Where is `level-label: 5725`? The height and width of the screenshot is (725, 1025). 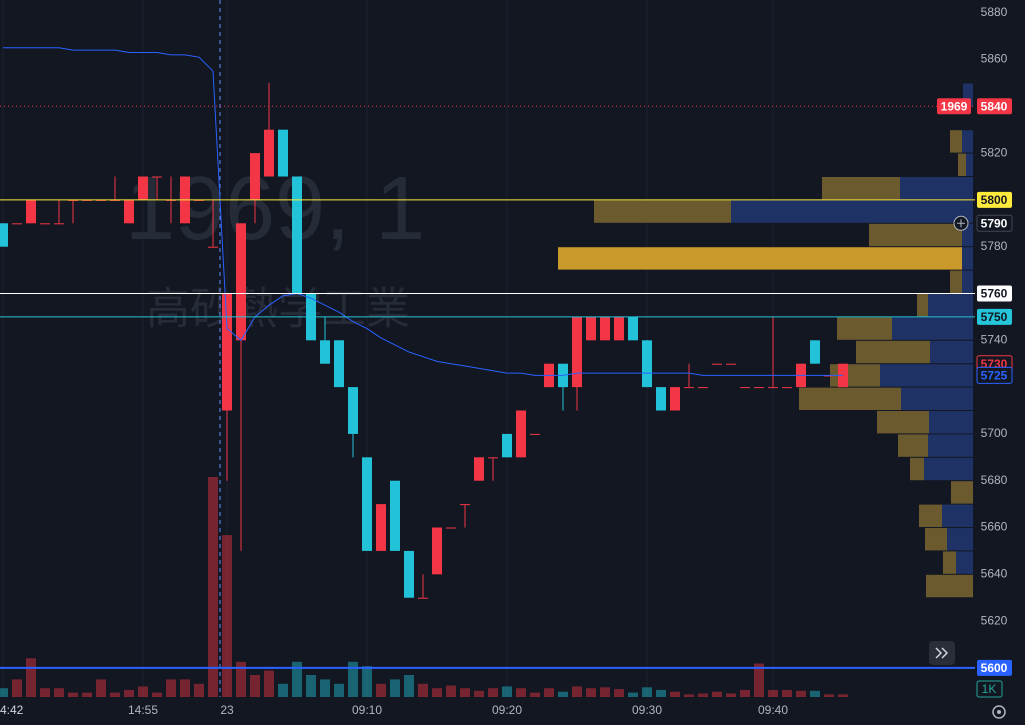
level-label: 5725 is located at coordinates (994, 376).